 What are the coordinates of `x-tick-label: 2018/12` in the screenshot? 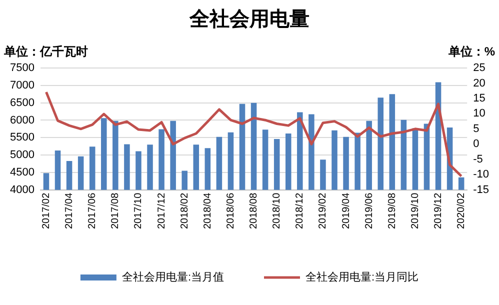 It's located at (300, 211).